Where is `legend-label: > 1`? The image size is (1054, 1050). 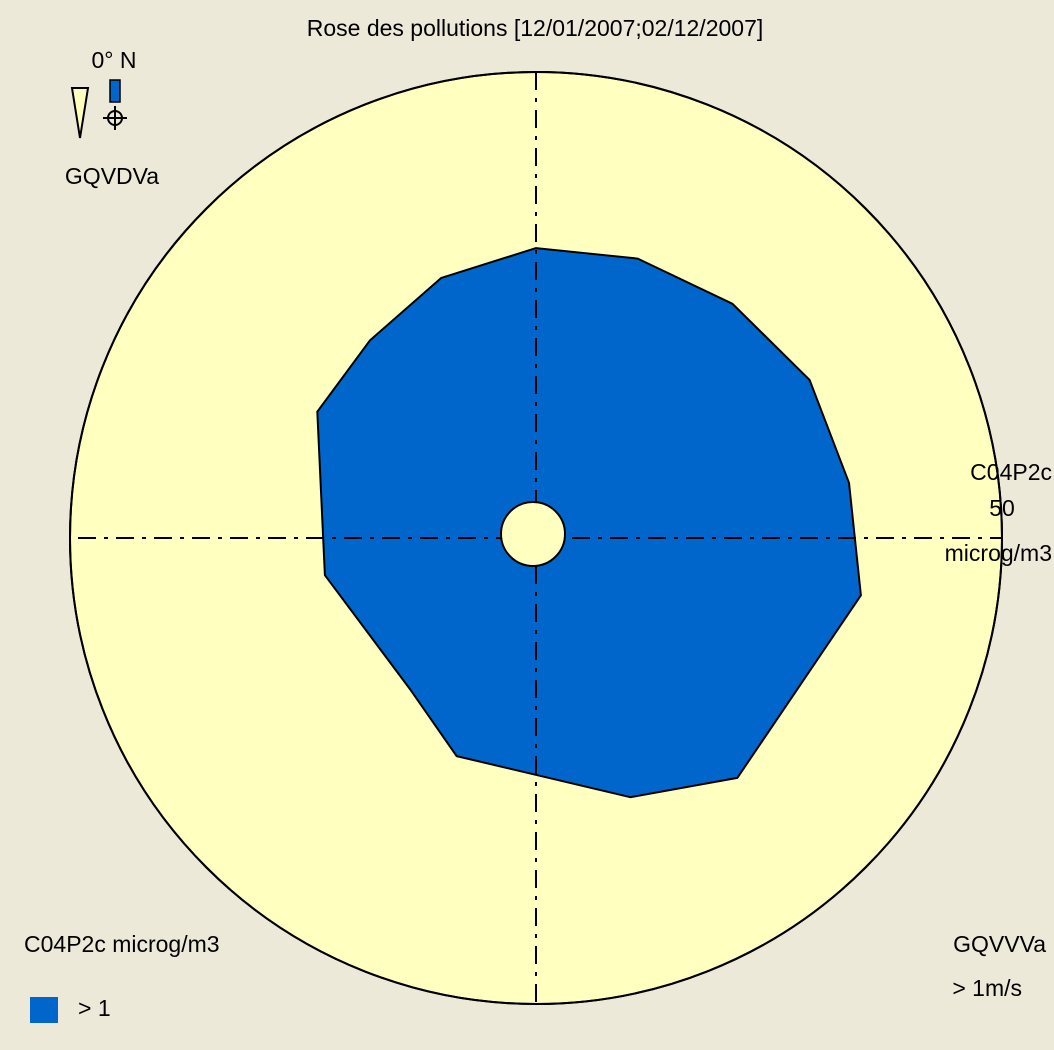
legend-label: > 1 is located at coordinates (94, 1008).